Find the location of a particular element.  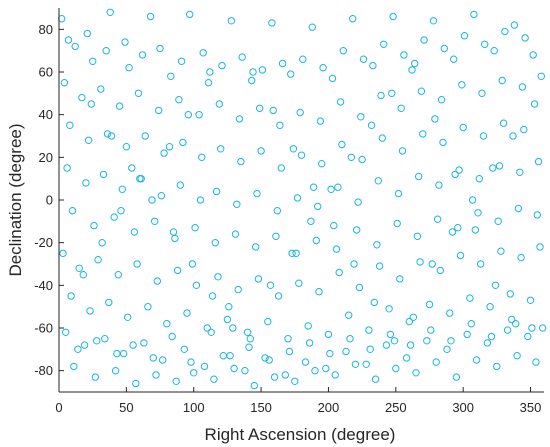

x-tick-label: 350 is located at coordinates (531, 407).